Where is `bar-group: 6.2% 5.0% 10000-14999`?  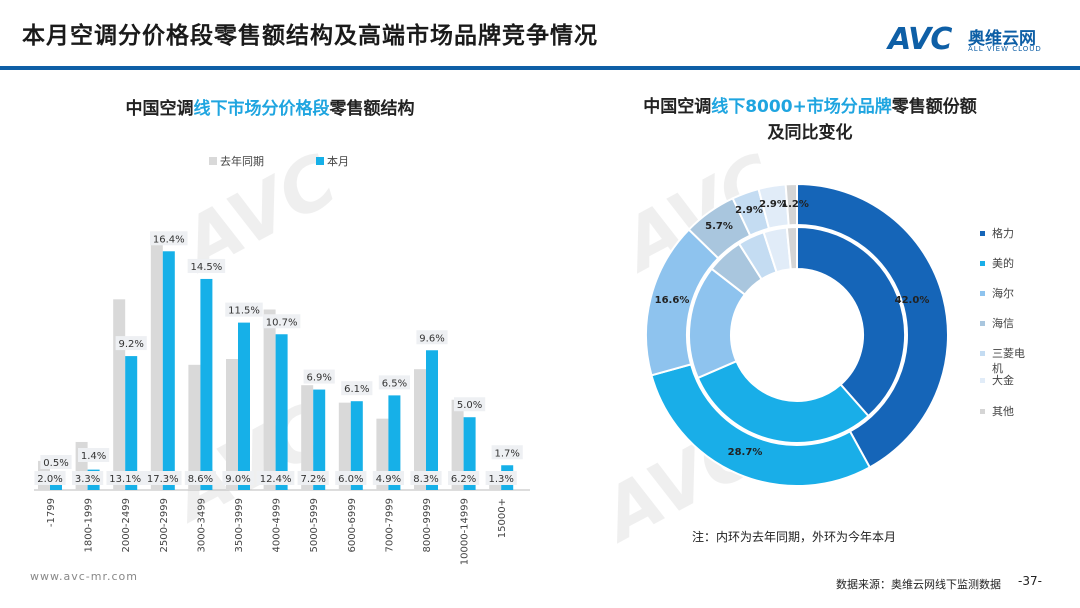
bar-group: 6.2% 5.0% 10000-14999 is located at coordinates (467, 481).